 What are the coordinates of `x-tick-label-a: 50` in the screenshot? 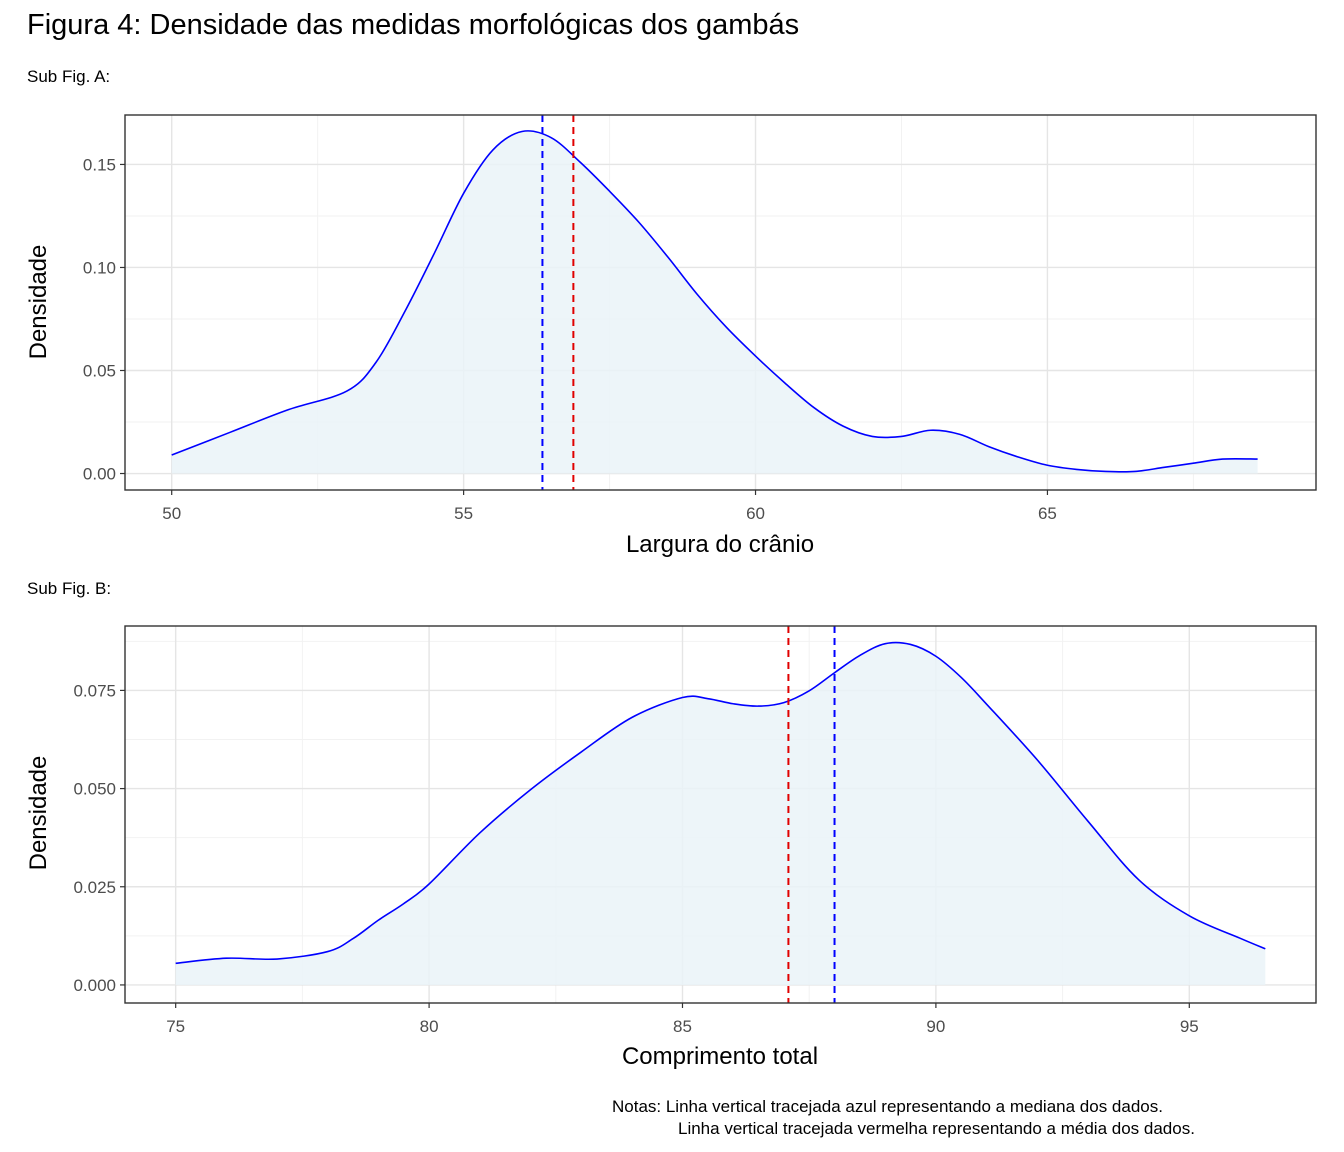 It's located at (171, 513).